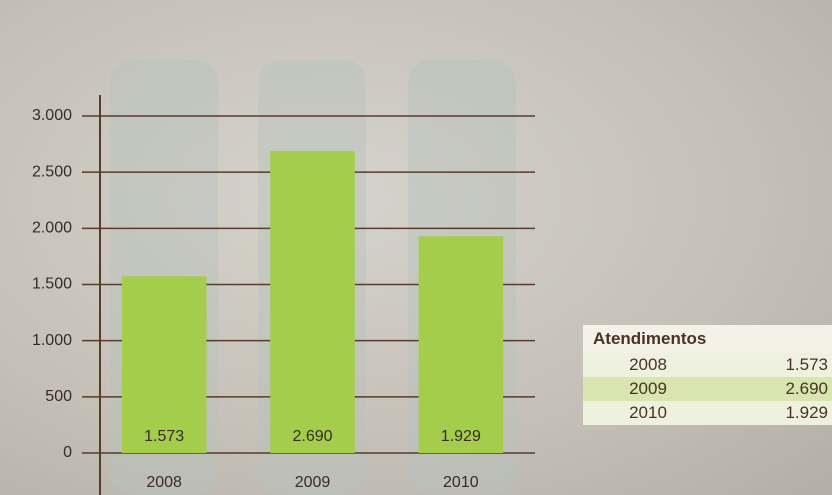  I want to click on table-cell: 2010, so click(648, 412).